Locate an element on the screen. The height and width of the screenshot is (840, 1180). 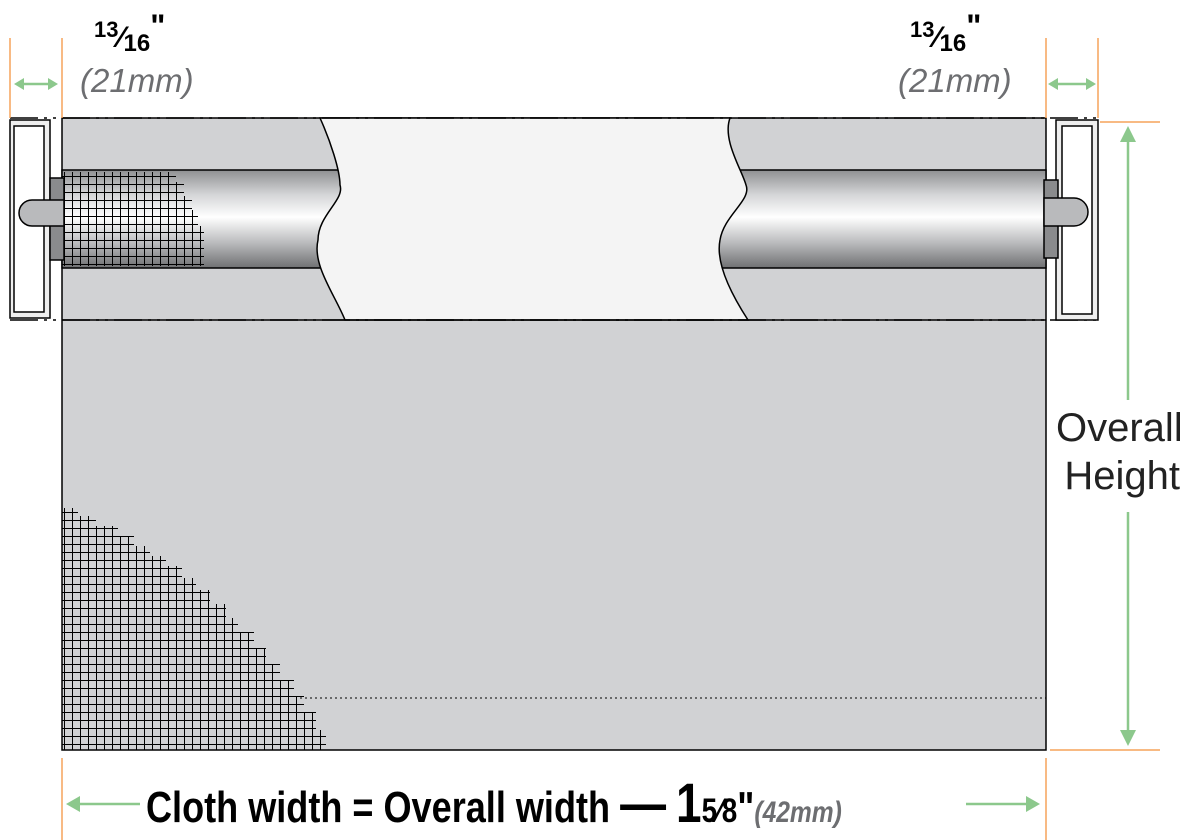
right-end-bracket is located at coordinates (1071, 220).